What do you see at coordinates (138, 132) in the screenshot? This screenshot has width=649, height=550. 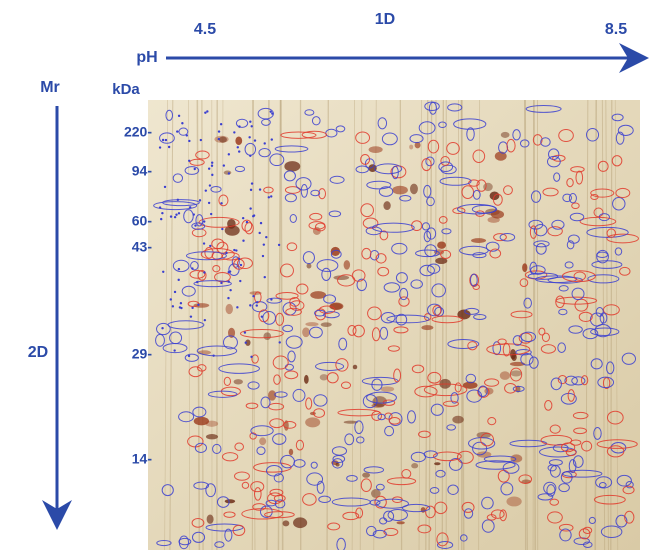 I see `mass-label: 220-` at bounding box center [138, 132].